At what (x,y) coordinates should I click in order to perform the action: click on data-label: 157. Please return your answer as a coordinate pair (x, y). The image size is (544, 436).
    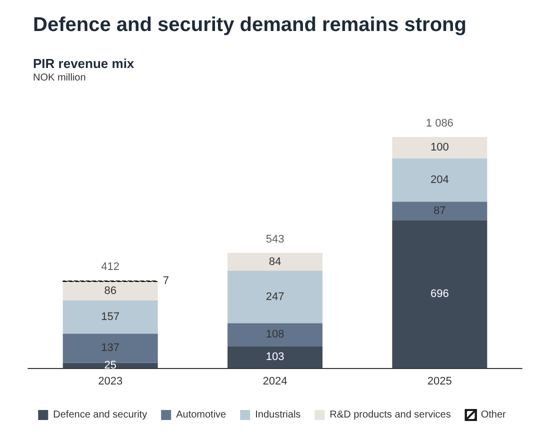
    Looking at the image, I should click on (110, 316).